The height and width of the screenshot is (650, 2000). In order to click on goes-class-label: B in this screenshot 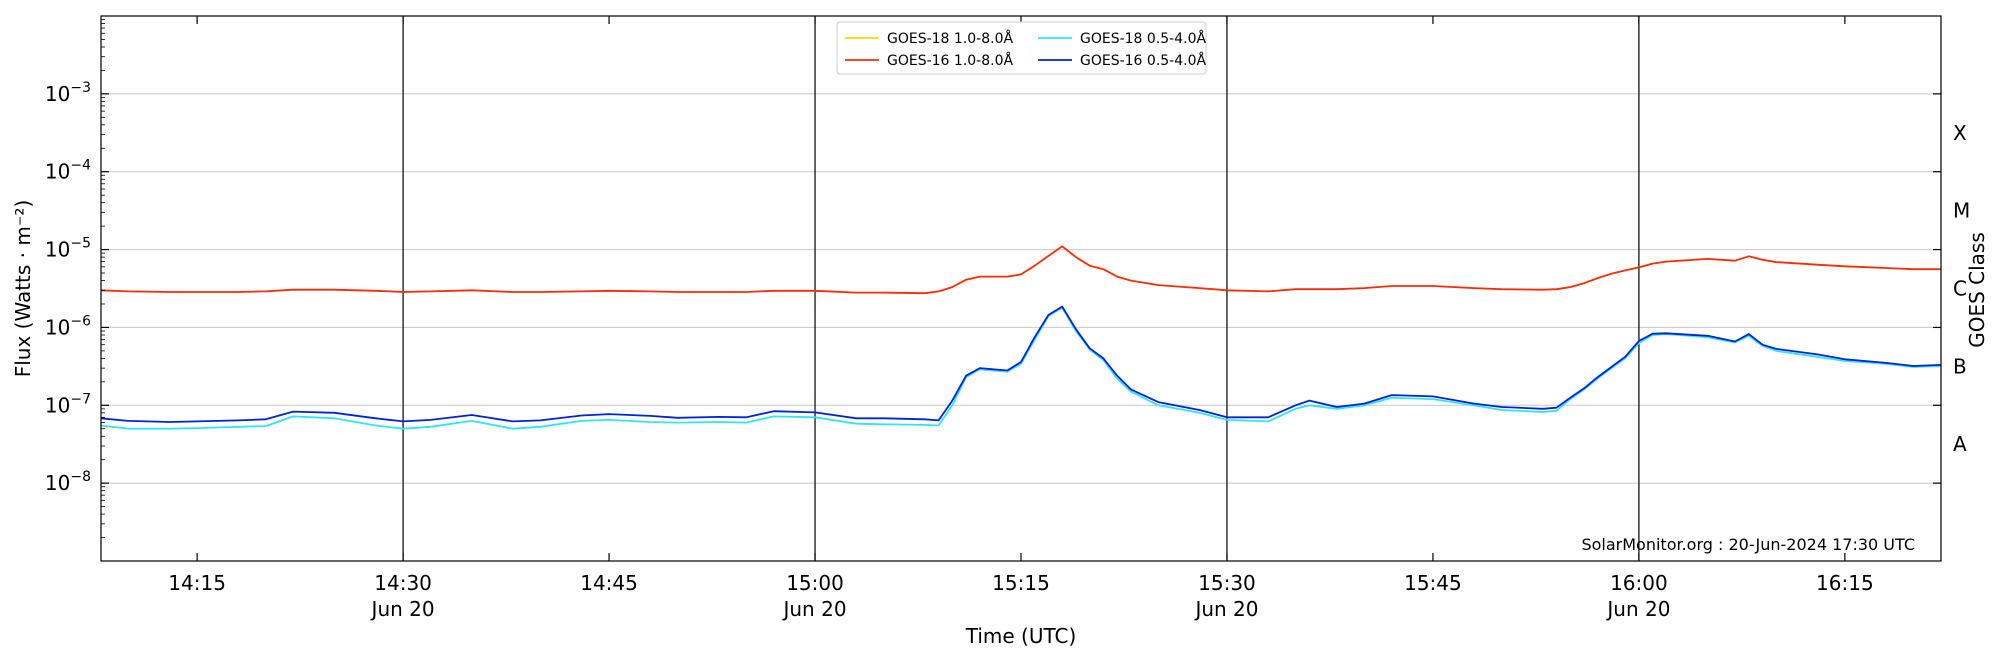, I will do `click(1960, 366)`.